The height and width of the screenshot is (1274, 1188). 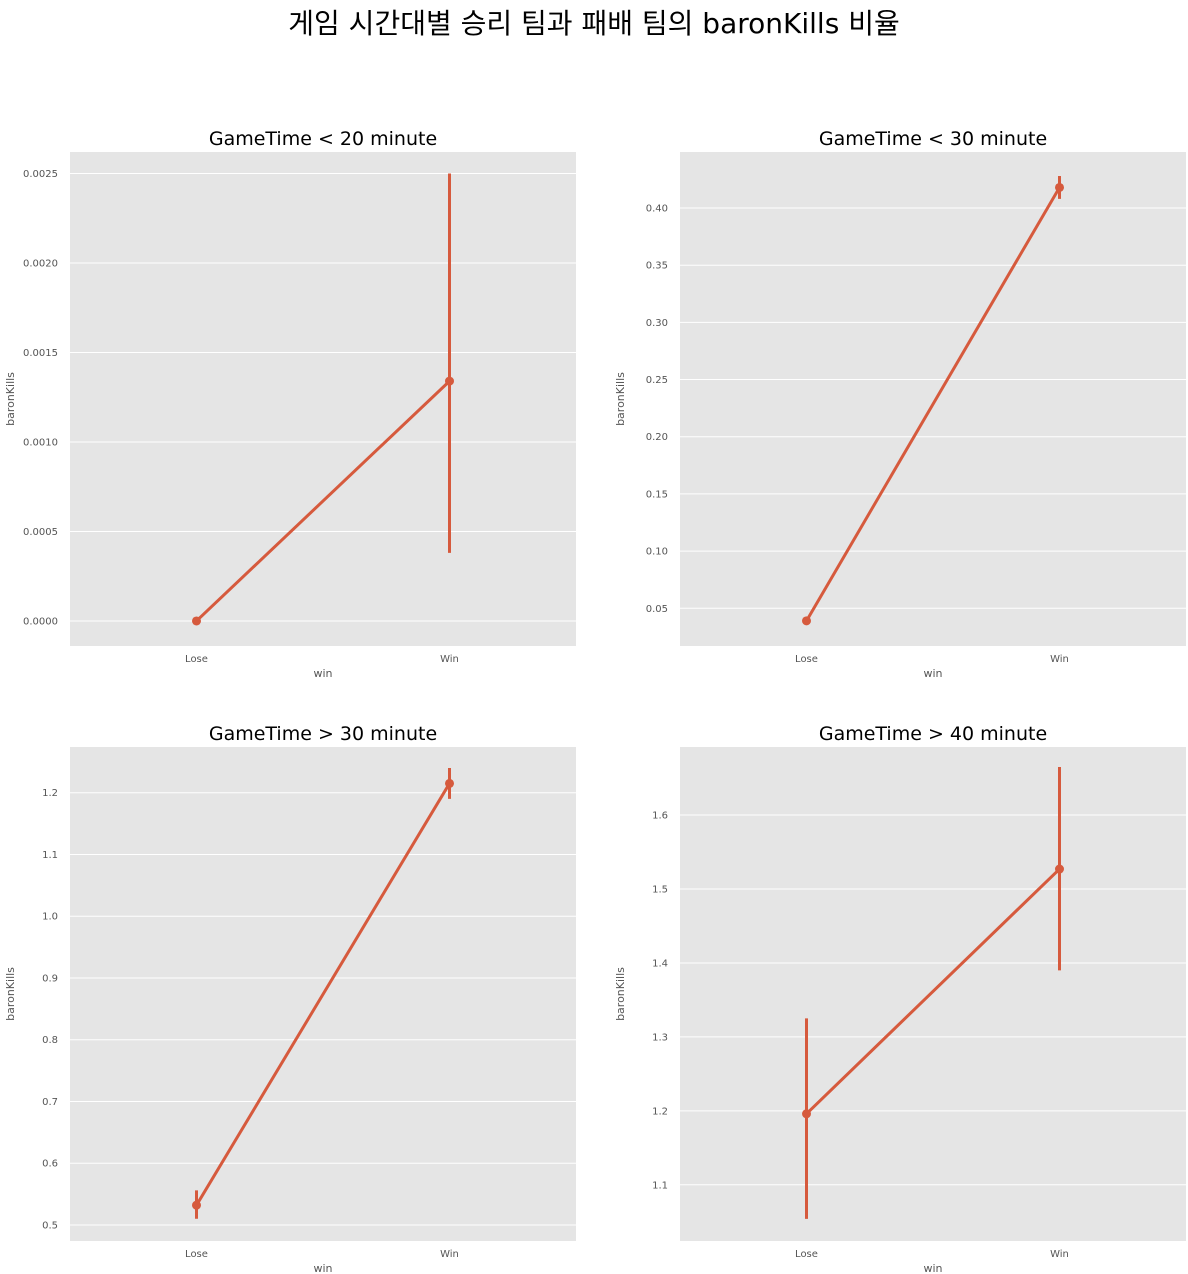 I want to click on y-tick-label: 0.0010, so click(x=40, y=442).